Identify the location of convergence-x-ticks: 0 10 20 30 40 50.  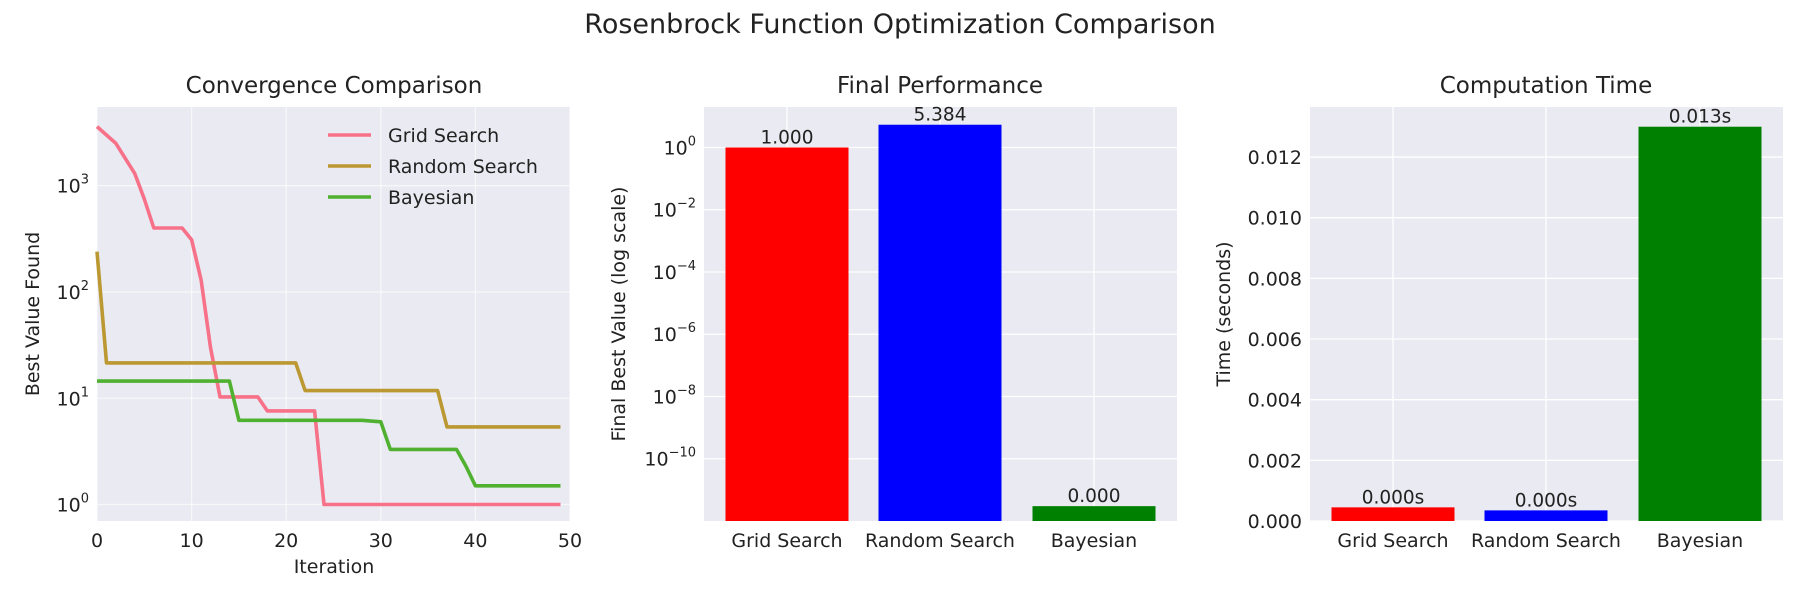
(336, 541).